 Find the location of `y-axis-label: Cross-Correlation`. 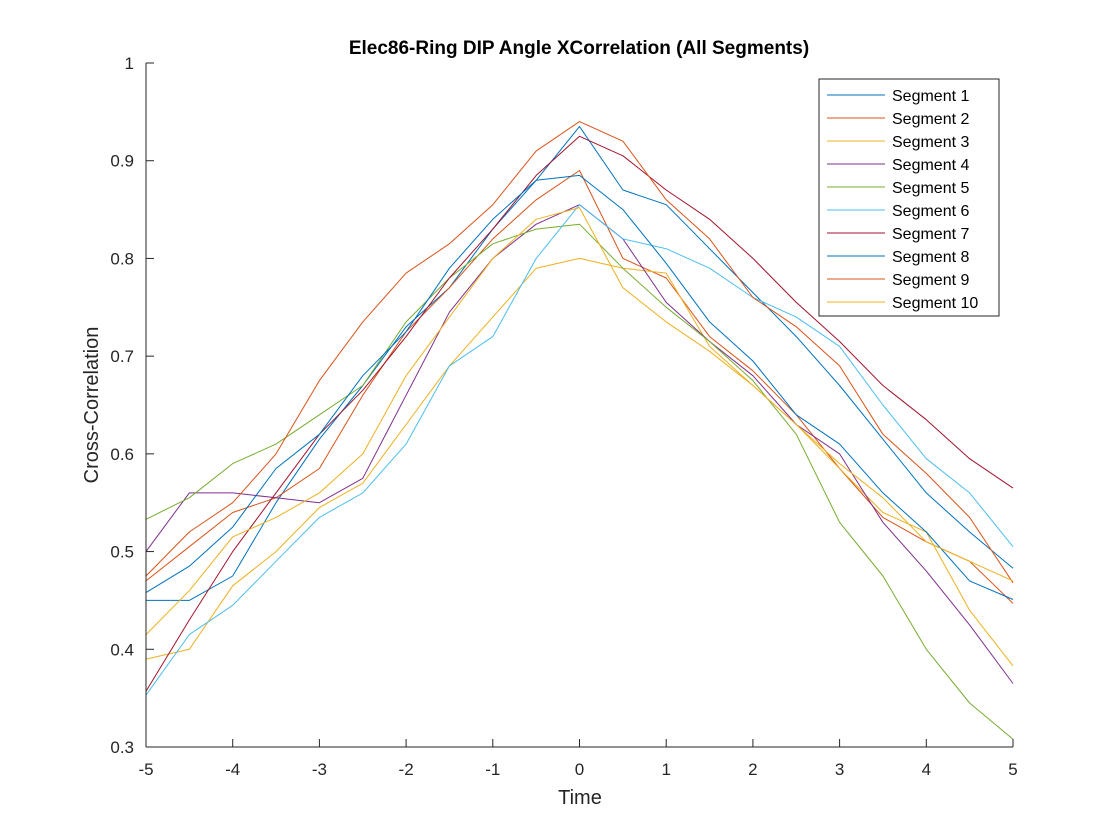

y-axis-label: Cross-Correlation is located at coordinates (92, 405).